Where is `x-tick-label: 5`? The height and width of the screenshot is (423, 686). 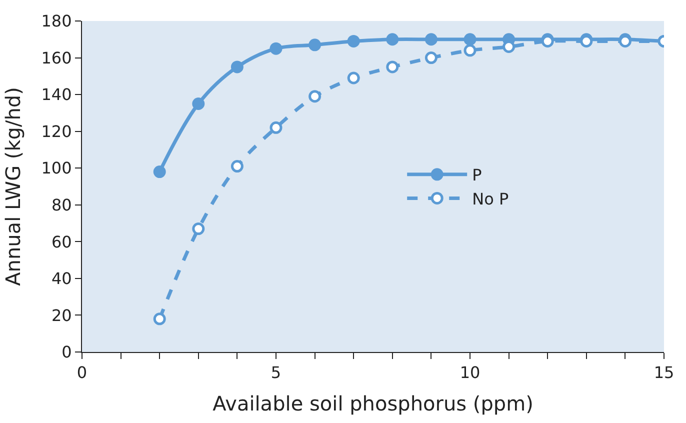 x-tick-label: 5 is located at coordinates (276, 372).